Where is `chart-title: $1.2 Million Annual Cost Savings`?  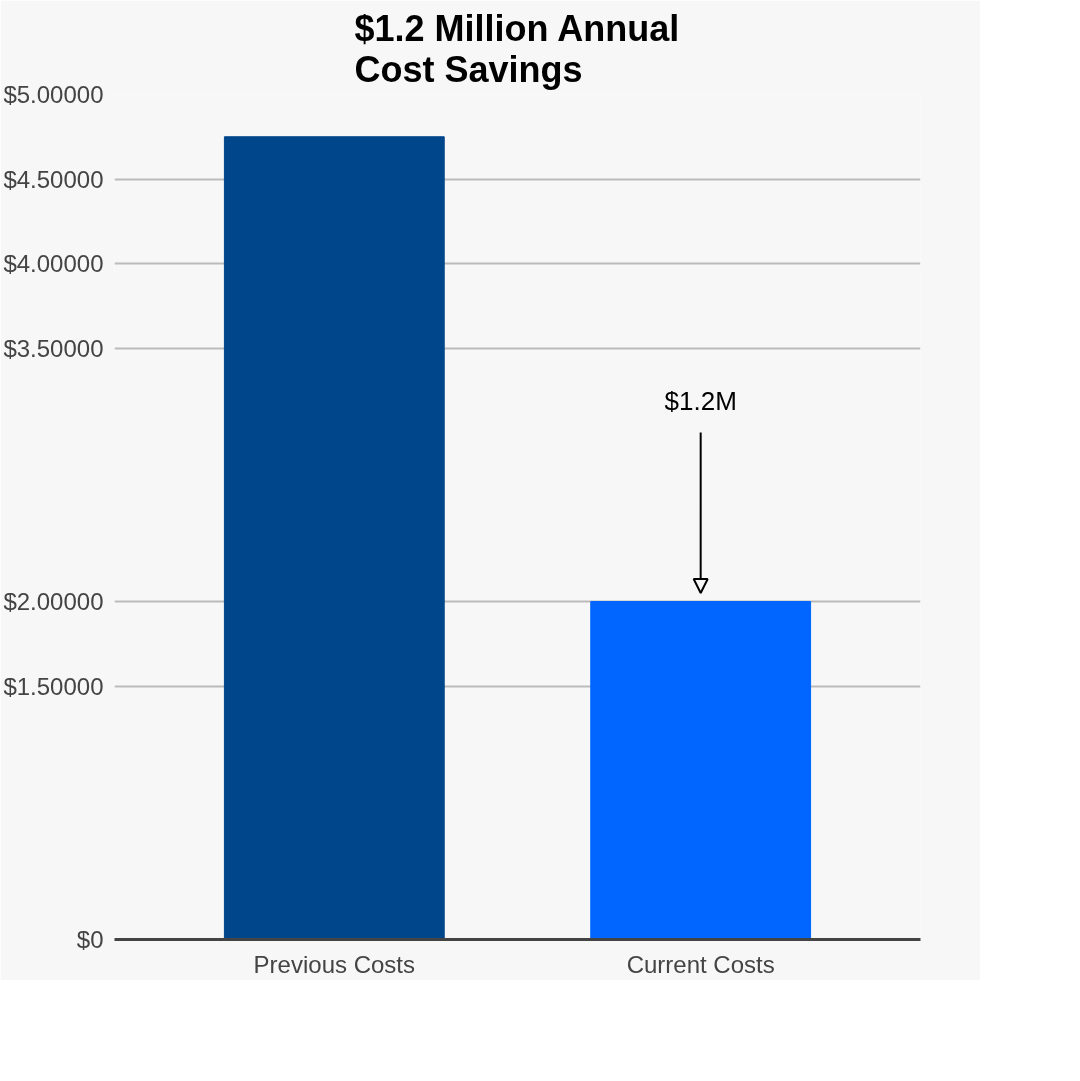
chart-title: $1.2 Million Annual Cost Savings is located at coordinates (517, 48).